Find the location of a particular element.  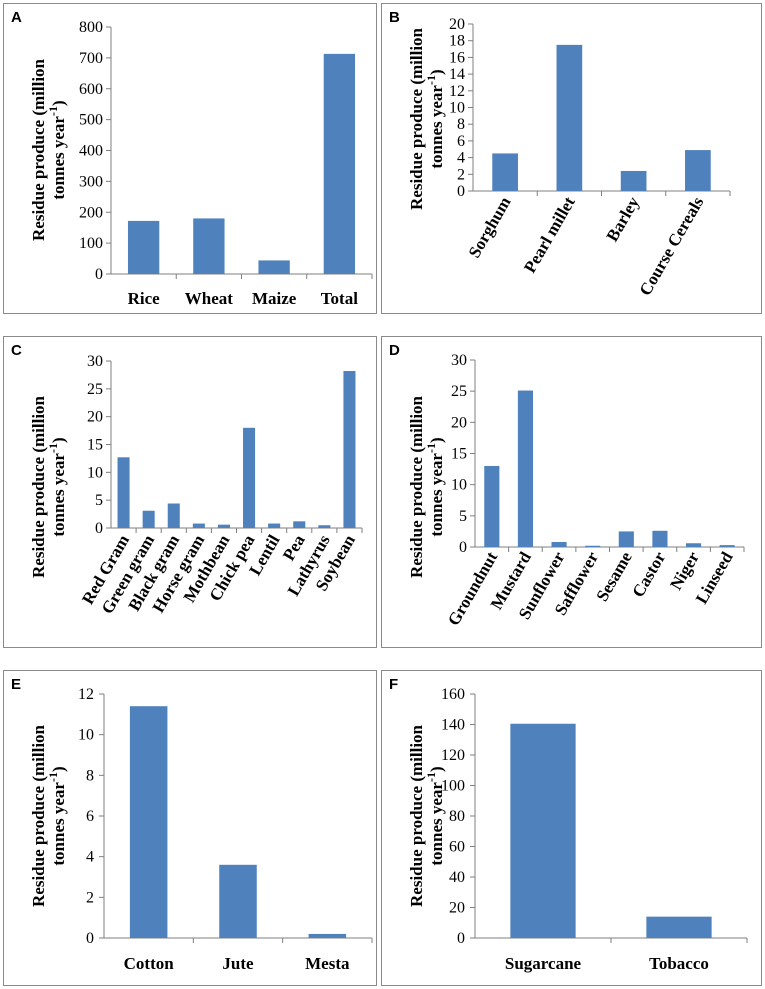

y-axis-title-line1-d: Residue produce (million is located at coordinates (416, 486).